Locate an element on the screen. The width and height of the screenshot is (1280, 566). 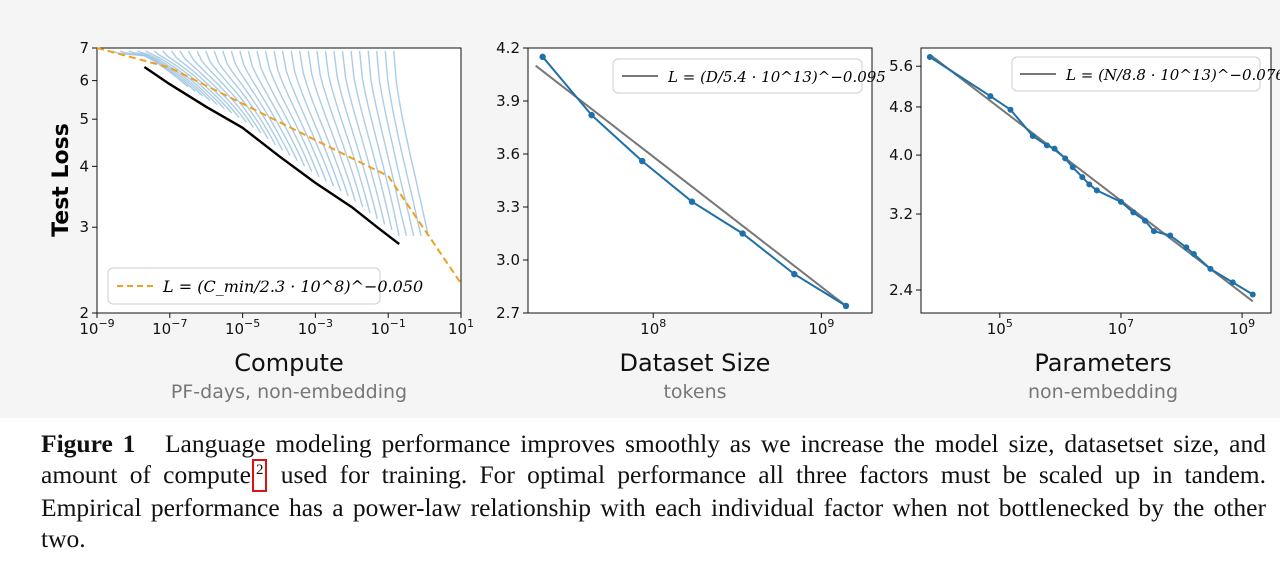
compute-y-tick-label: 5 is located at coordinates (84, 119).